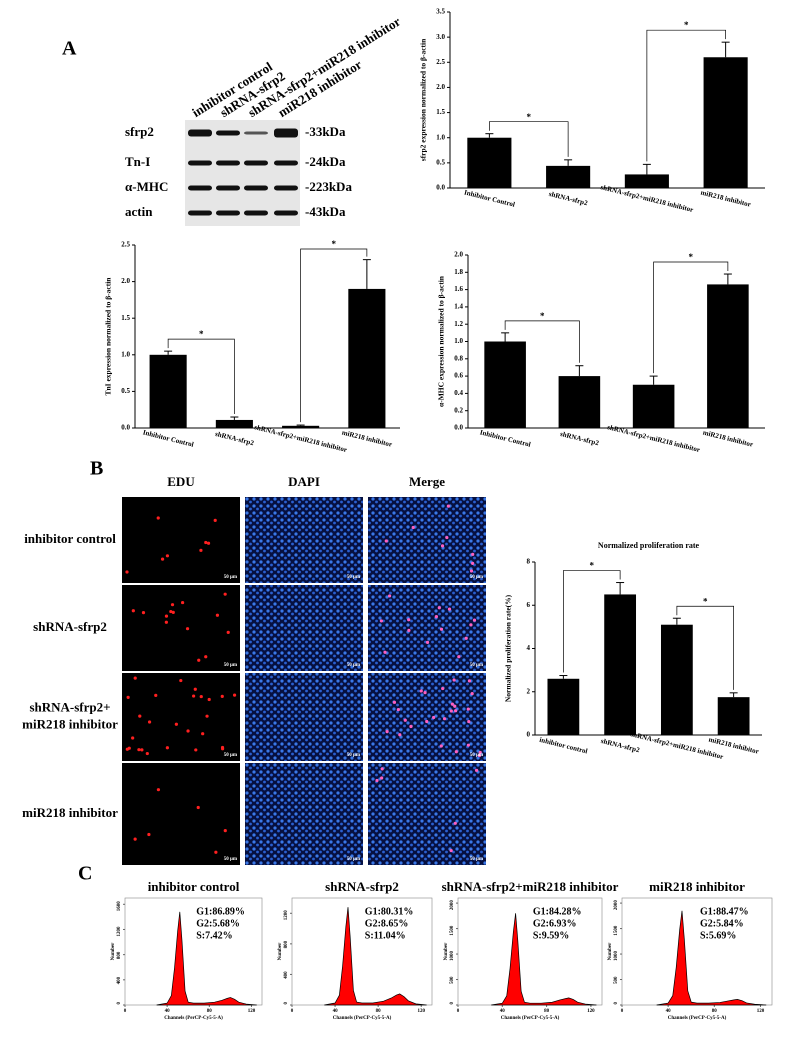  I want to click on protein-label: actin, so click(139, 211).